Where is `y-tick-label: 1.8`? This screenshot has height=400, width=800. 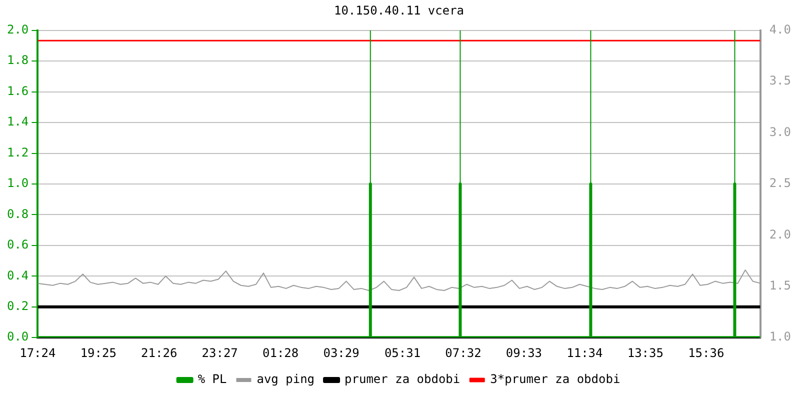 y-tick-label: 1.8 is located at coordinates (17, 60).